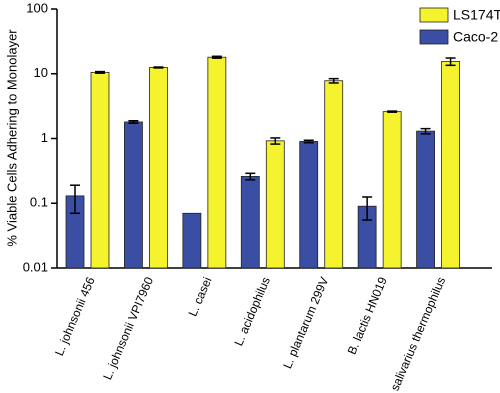 The height and width of the screenshot is (393, 500). I want to click on x-tick-label: B. lactis HN019, so click(367, 316).